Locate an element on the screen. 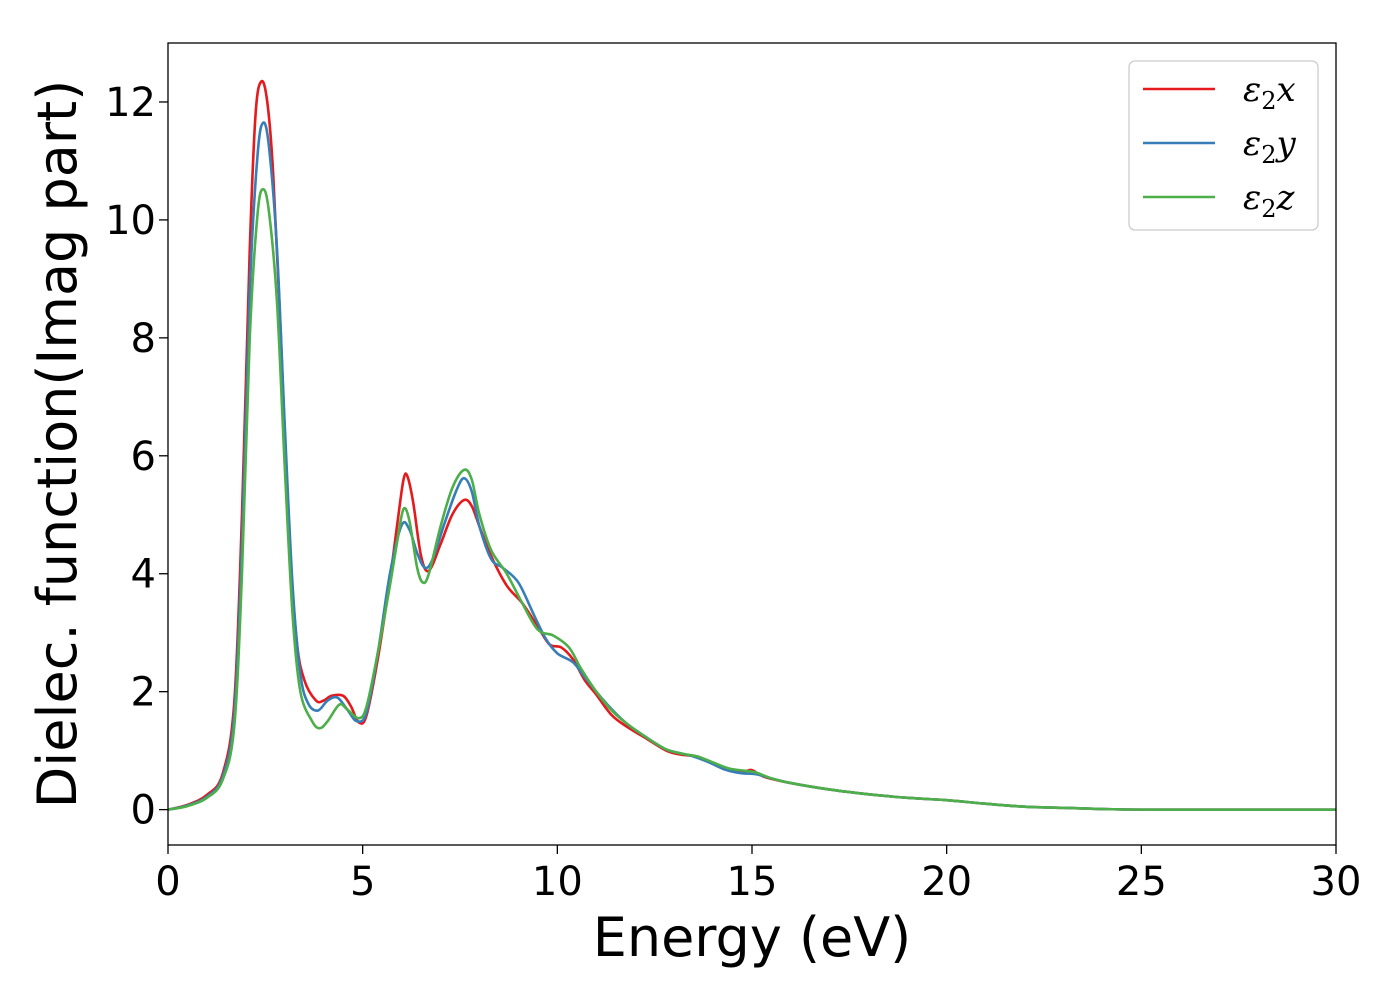  legend-box is located at coordinates (1223, 145).